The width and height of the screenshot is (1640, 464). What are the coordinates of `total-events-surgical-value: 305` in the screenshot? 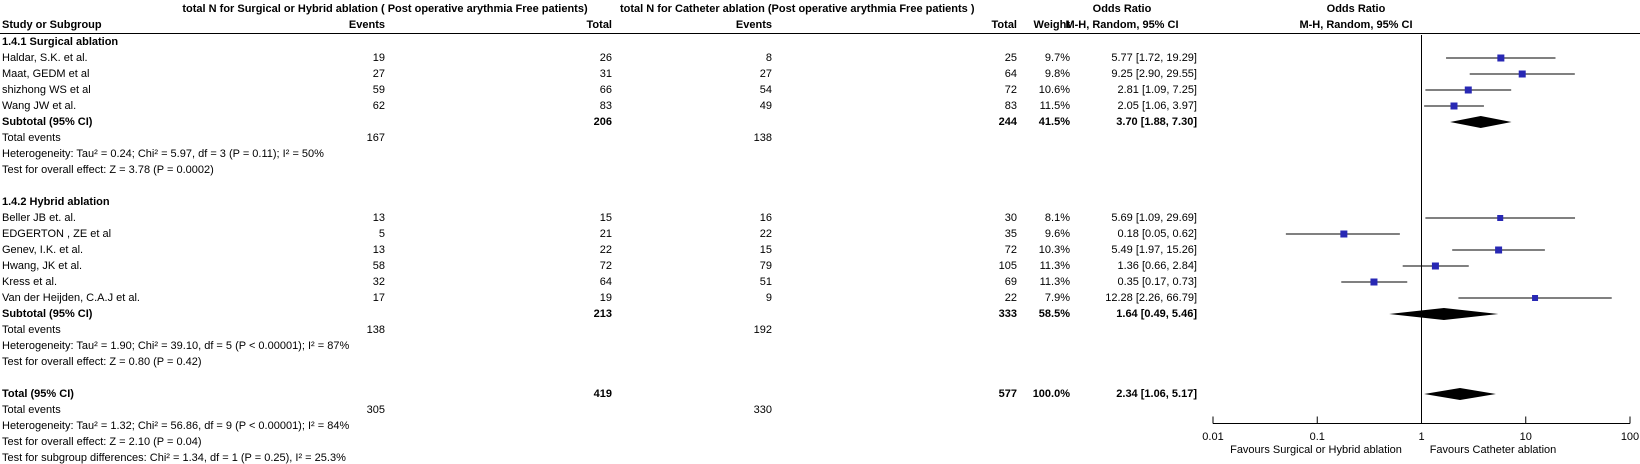 It's located at (375, 410).